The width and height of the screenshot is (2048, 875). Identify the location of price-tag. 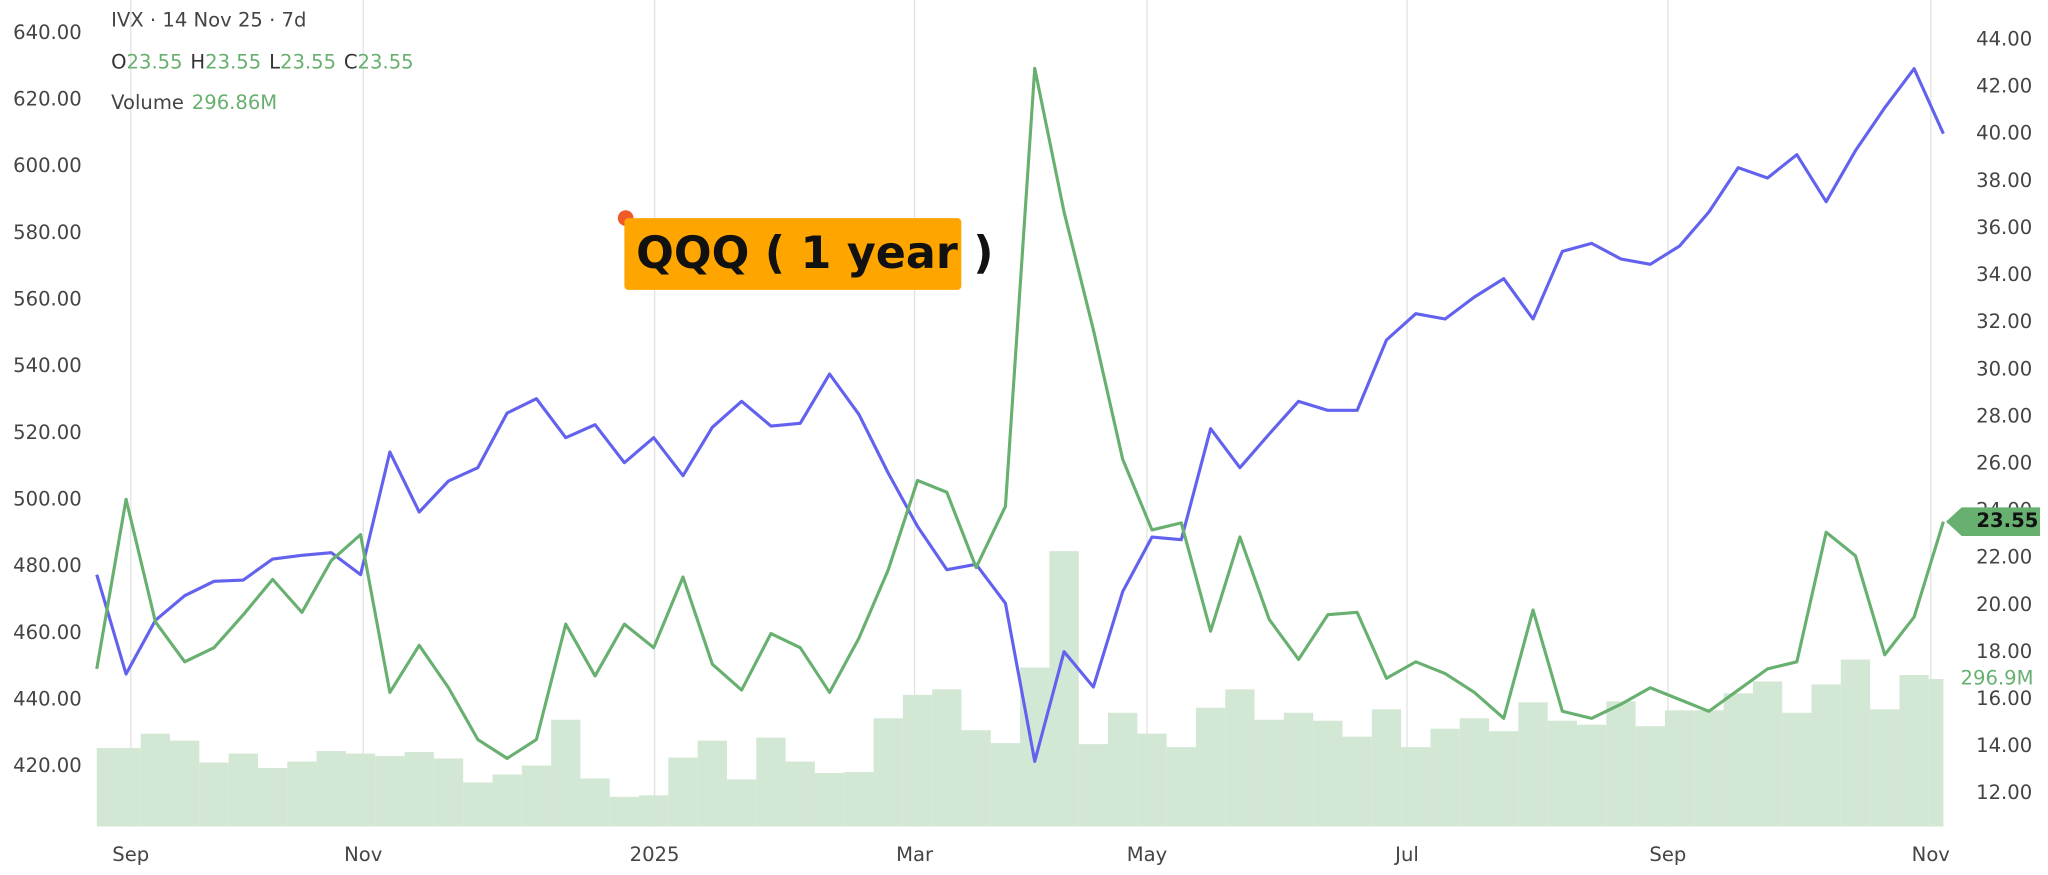
(1993, 522).